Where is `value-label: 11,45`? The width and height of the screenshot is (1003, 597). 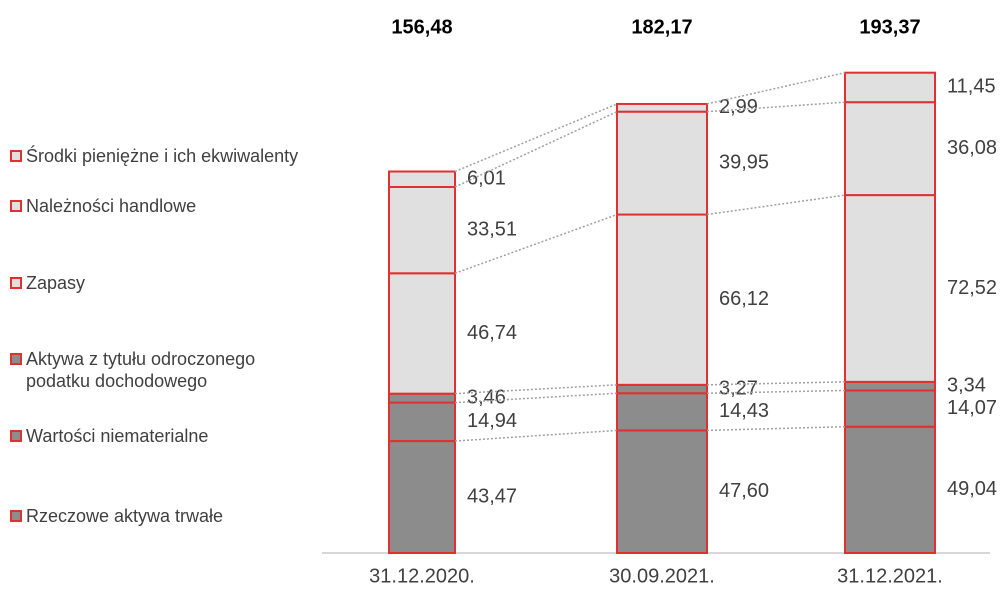 value-label: 11,45 is located at coordinates (971, 87).